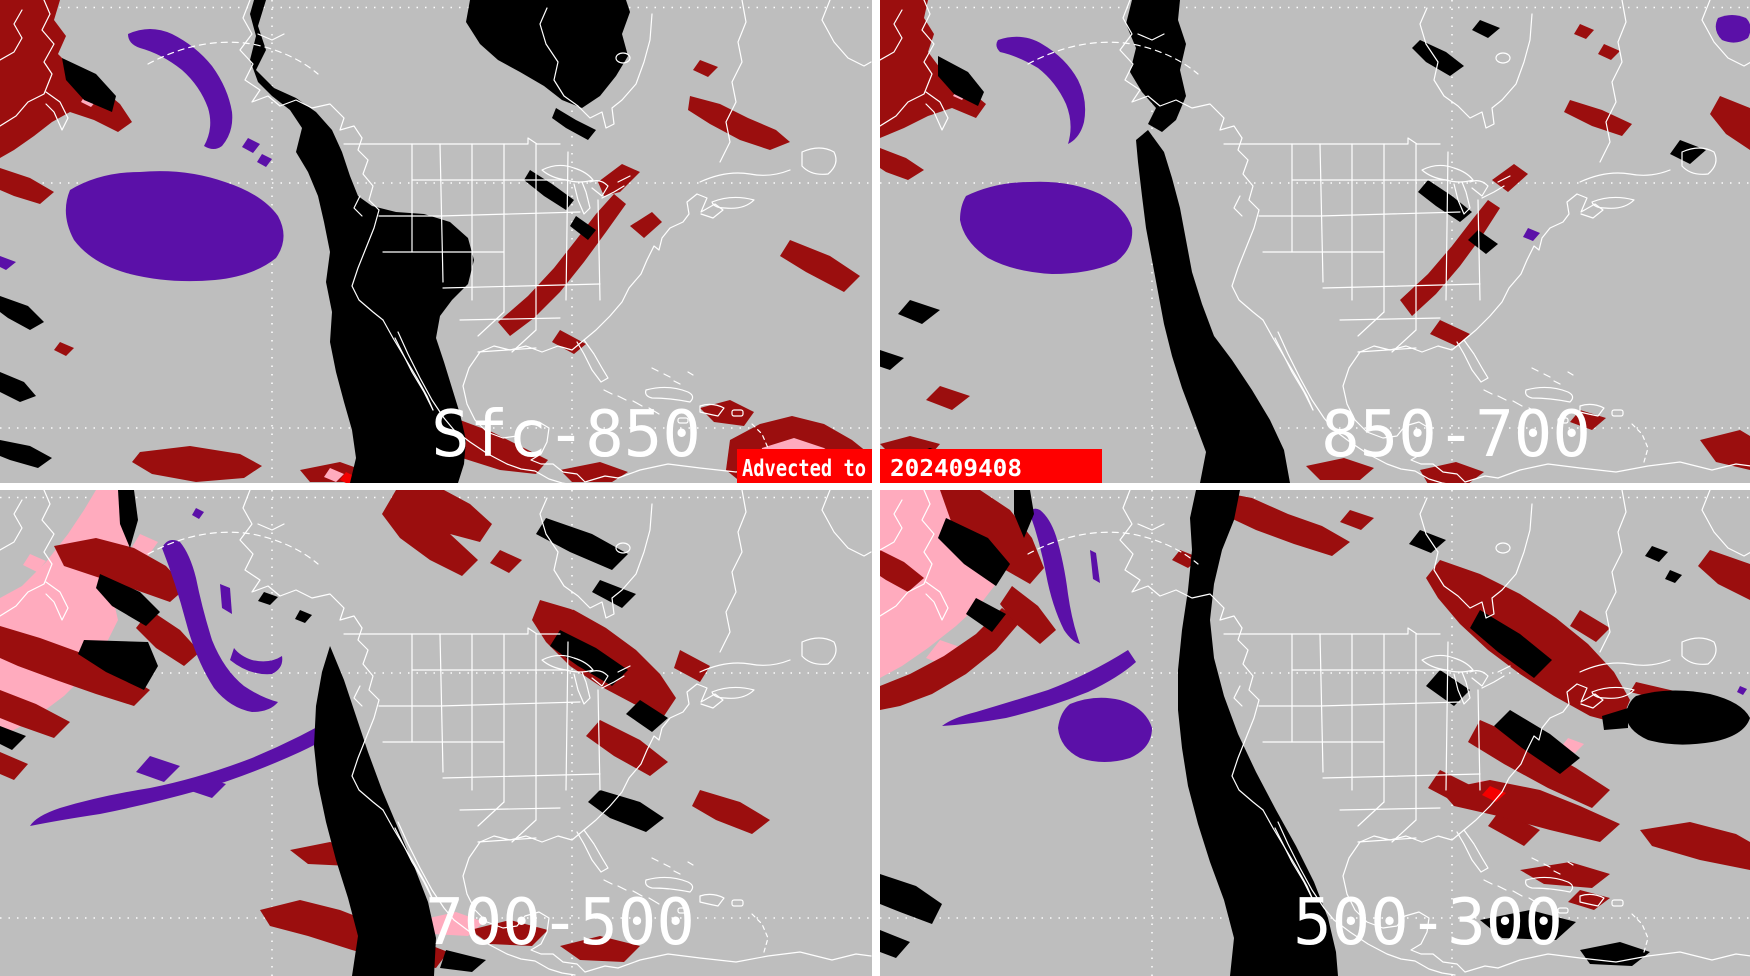 Image resolution: width=1750 pixels, height=976 pixels. Describe the element at coordinates (1428, 923) in the screenshot. I see `panel-label-500-300: 500-300` at that location.